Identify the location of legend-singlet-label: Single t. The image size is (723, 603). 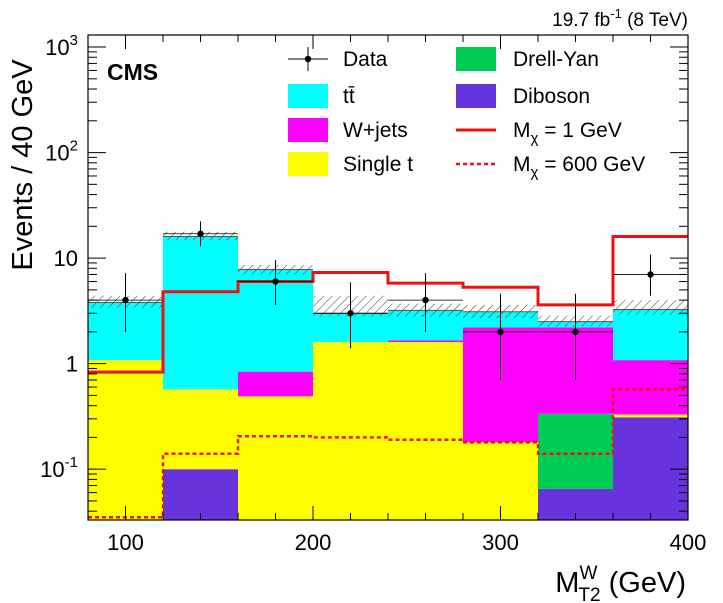
(378, 164).